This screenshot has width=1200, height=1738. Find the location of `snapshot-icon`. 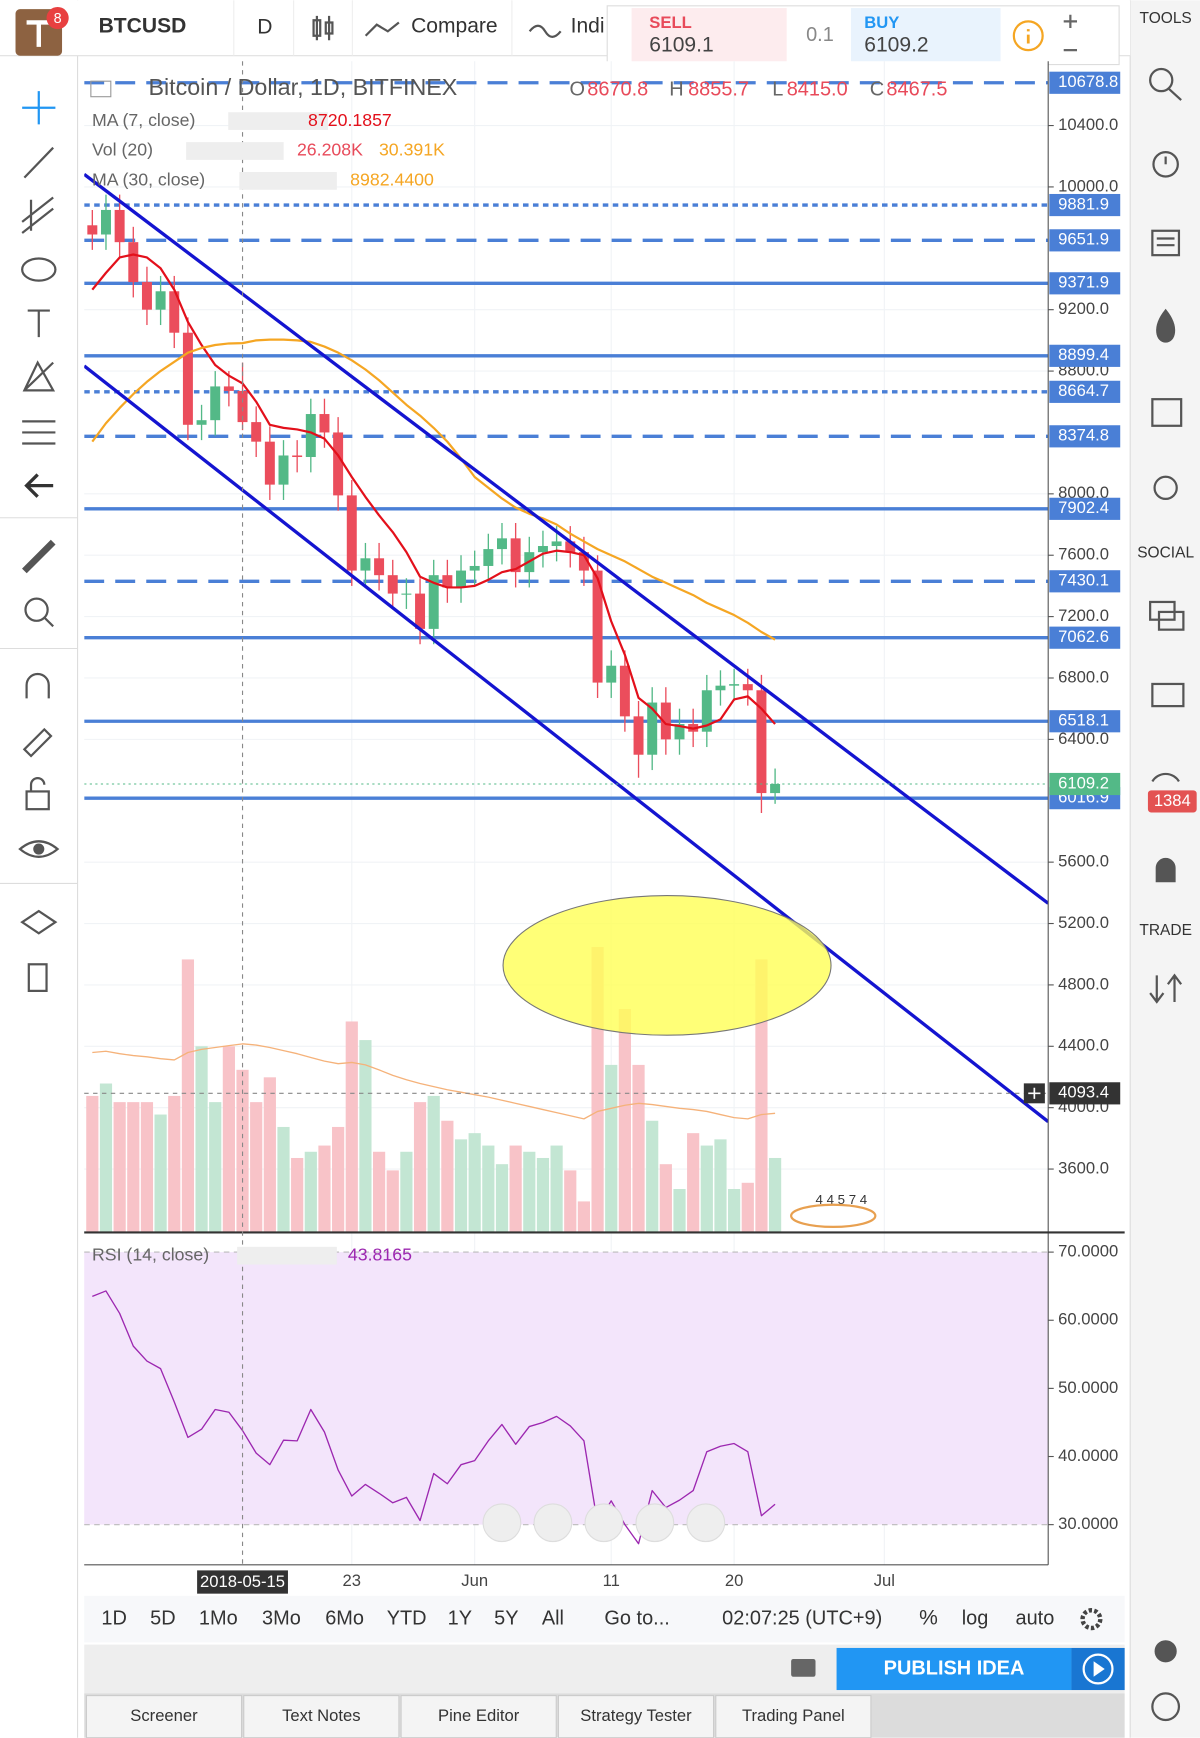

snapshot-icon is located at coordinates (803, 1668).